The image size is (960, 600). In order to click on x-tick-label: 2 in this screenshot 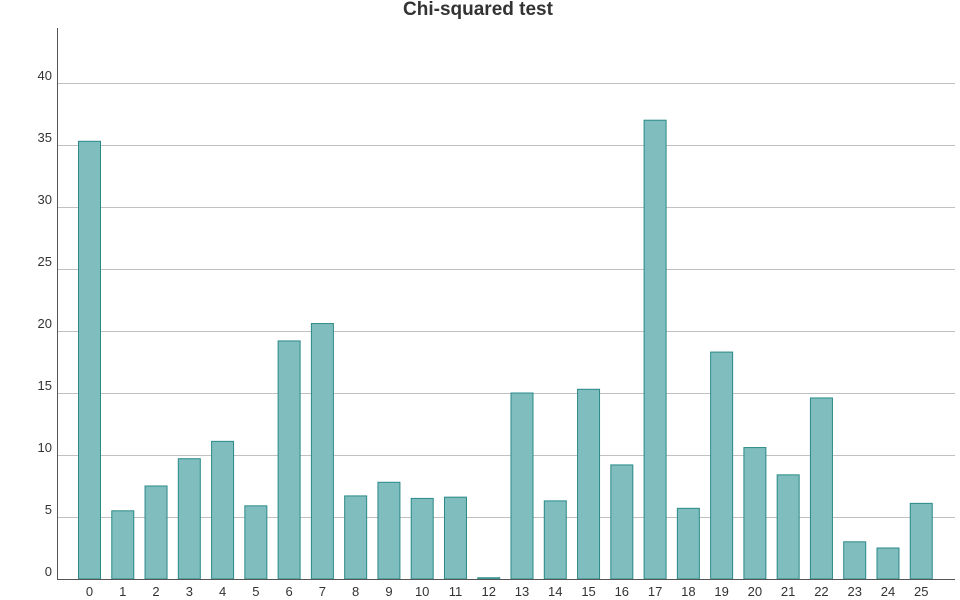, I will do `click(155, 591)`.